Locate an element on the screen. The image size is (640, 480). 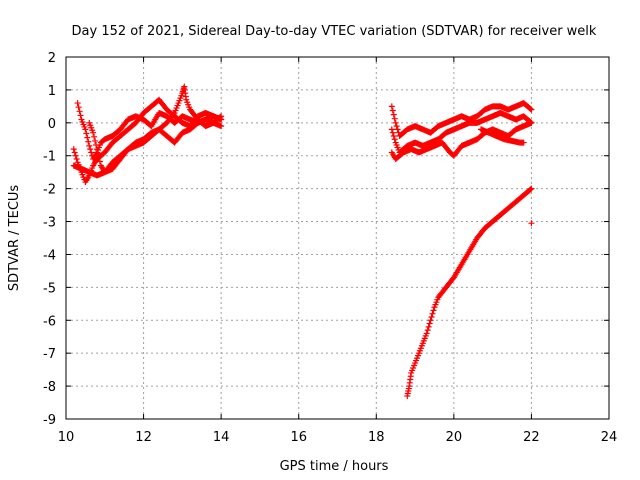
y-tick-label: -7 is located at coordinates (49, 354).